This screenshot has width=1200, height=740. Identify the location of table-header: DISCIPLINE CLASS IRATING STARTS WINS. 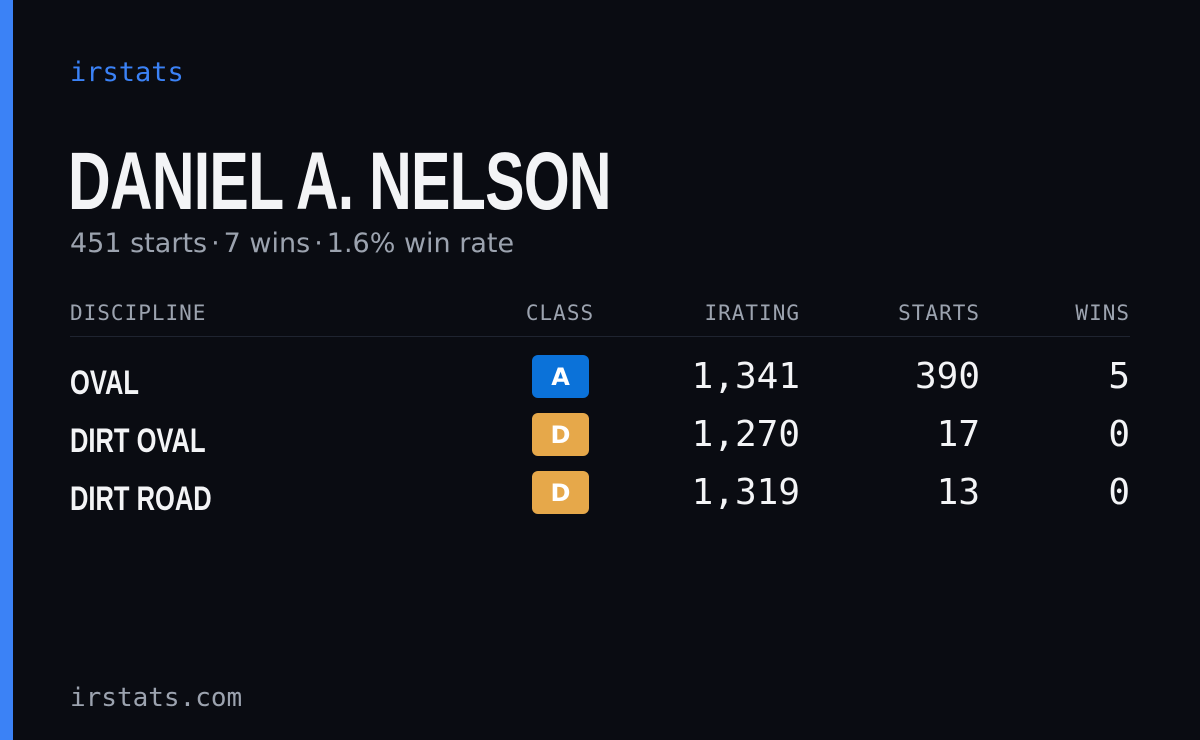
(600, 316).